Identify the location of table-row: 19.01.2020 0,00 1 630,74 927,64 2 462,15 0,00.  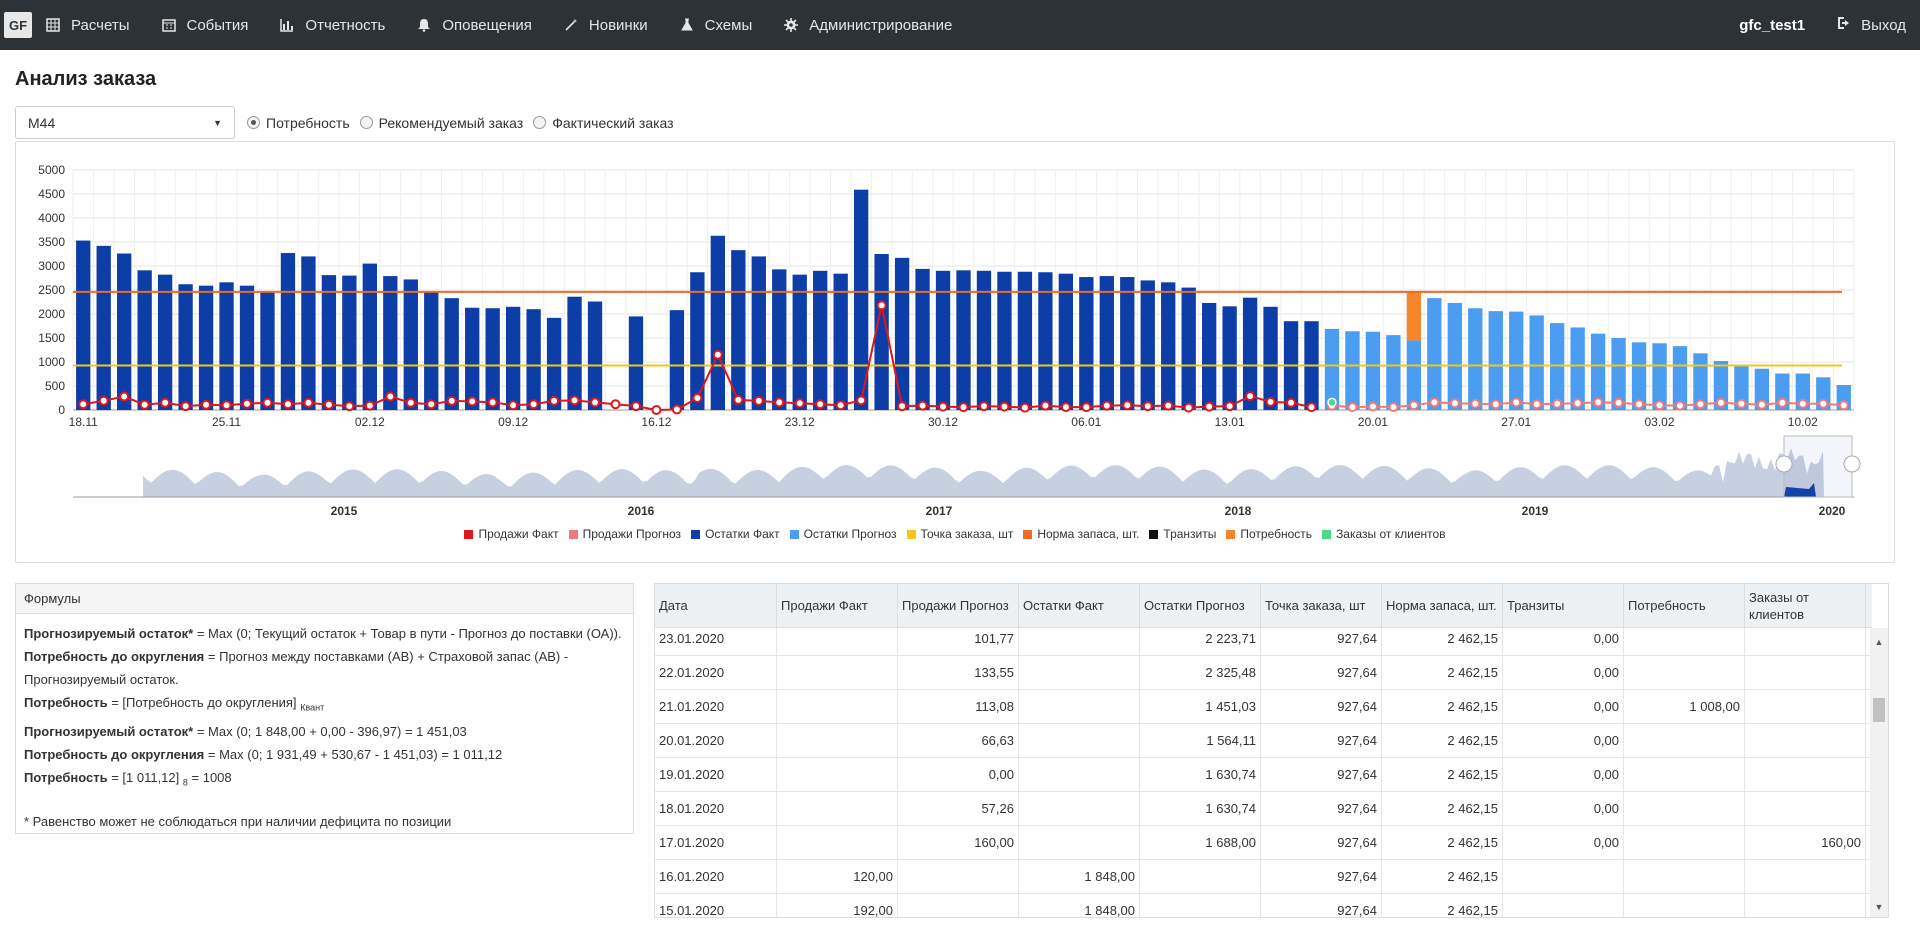
(1262, 775).